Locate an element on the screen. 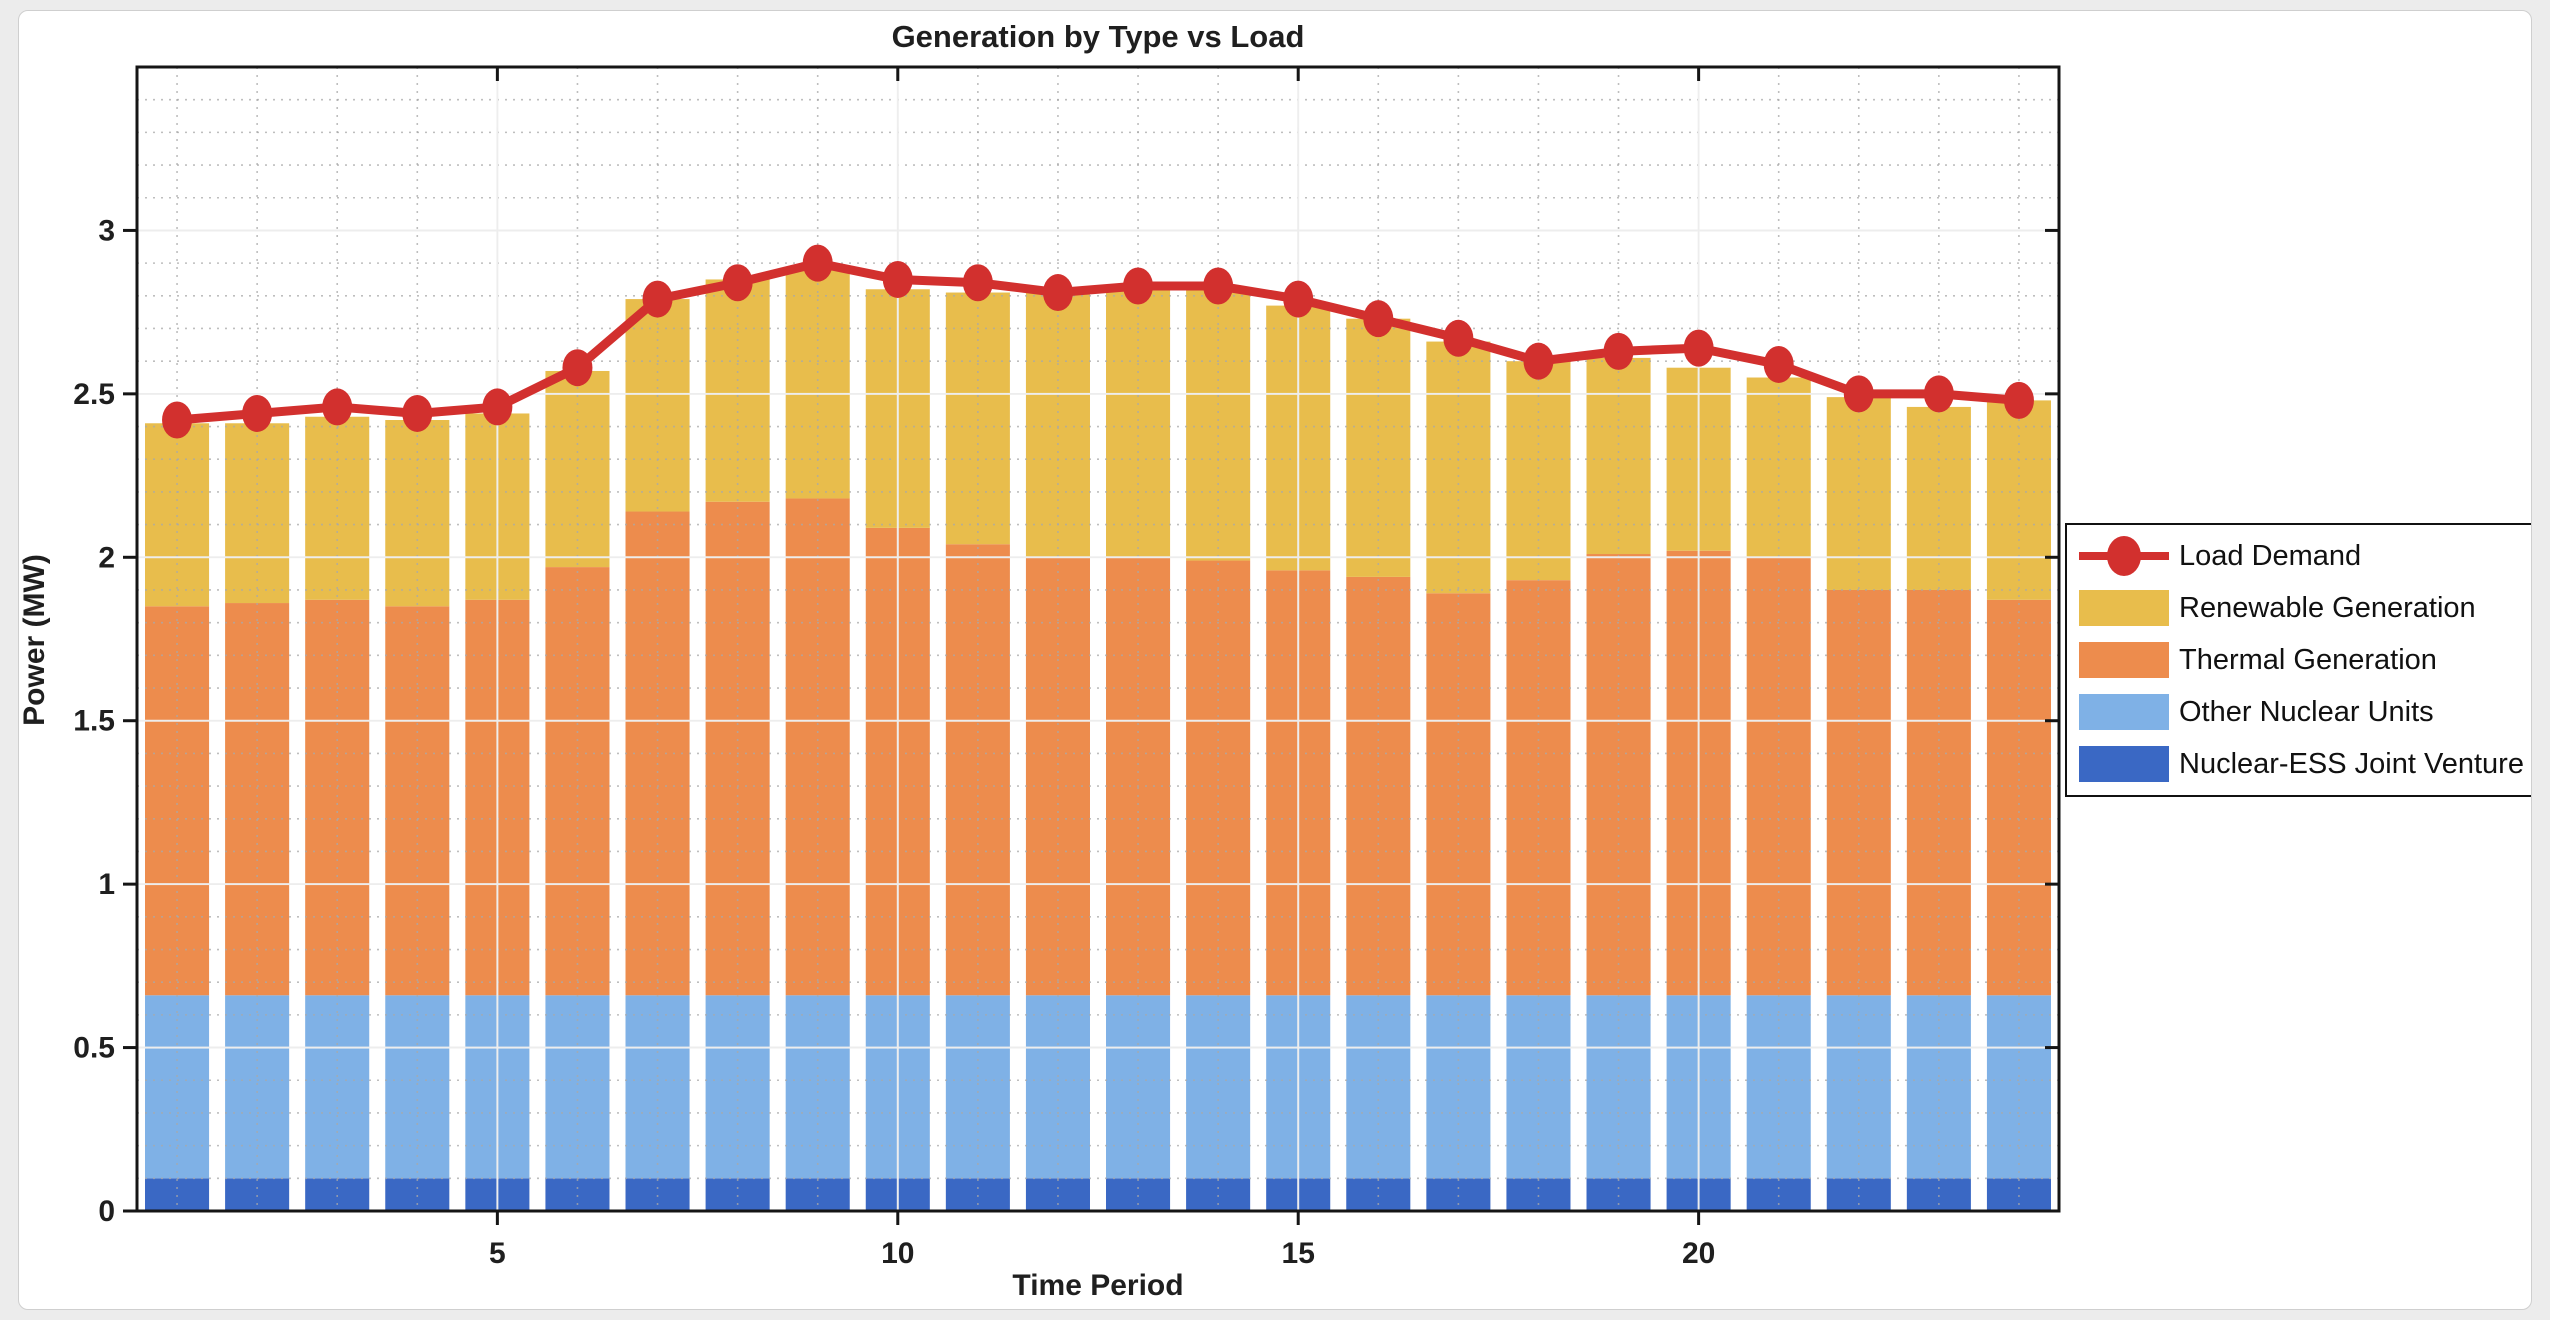 This screenshot has width=2550, height=1320. legend-label: Renewable Generation is located at coordinates (2327, 607).